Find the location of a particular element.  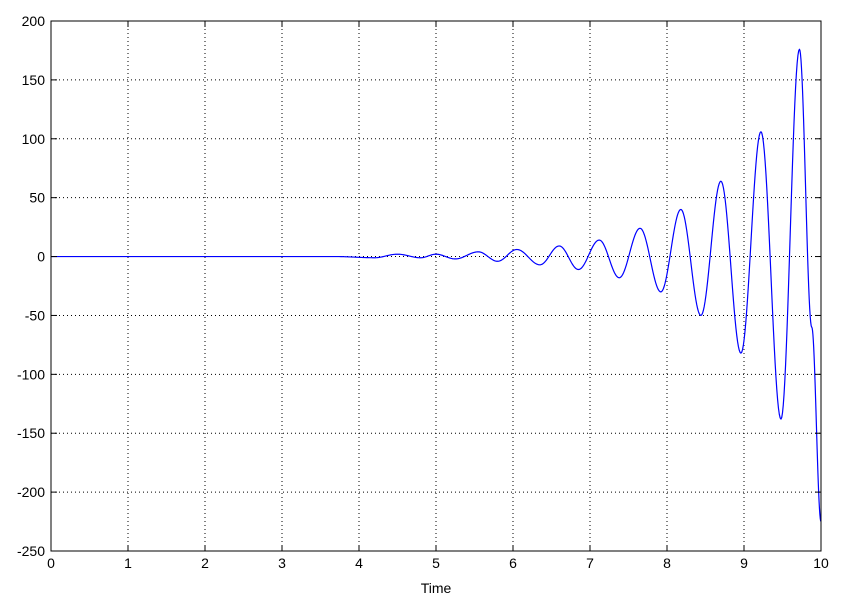

y-tick-label: -50 is located at coordinates (35, 315).